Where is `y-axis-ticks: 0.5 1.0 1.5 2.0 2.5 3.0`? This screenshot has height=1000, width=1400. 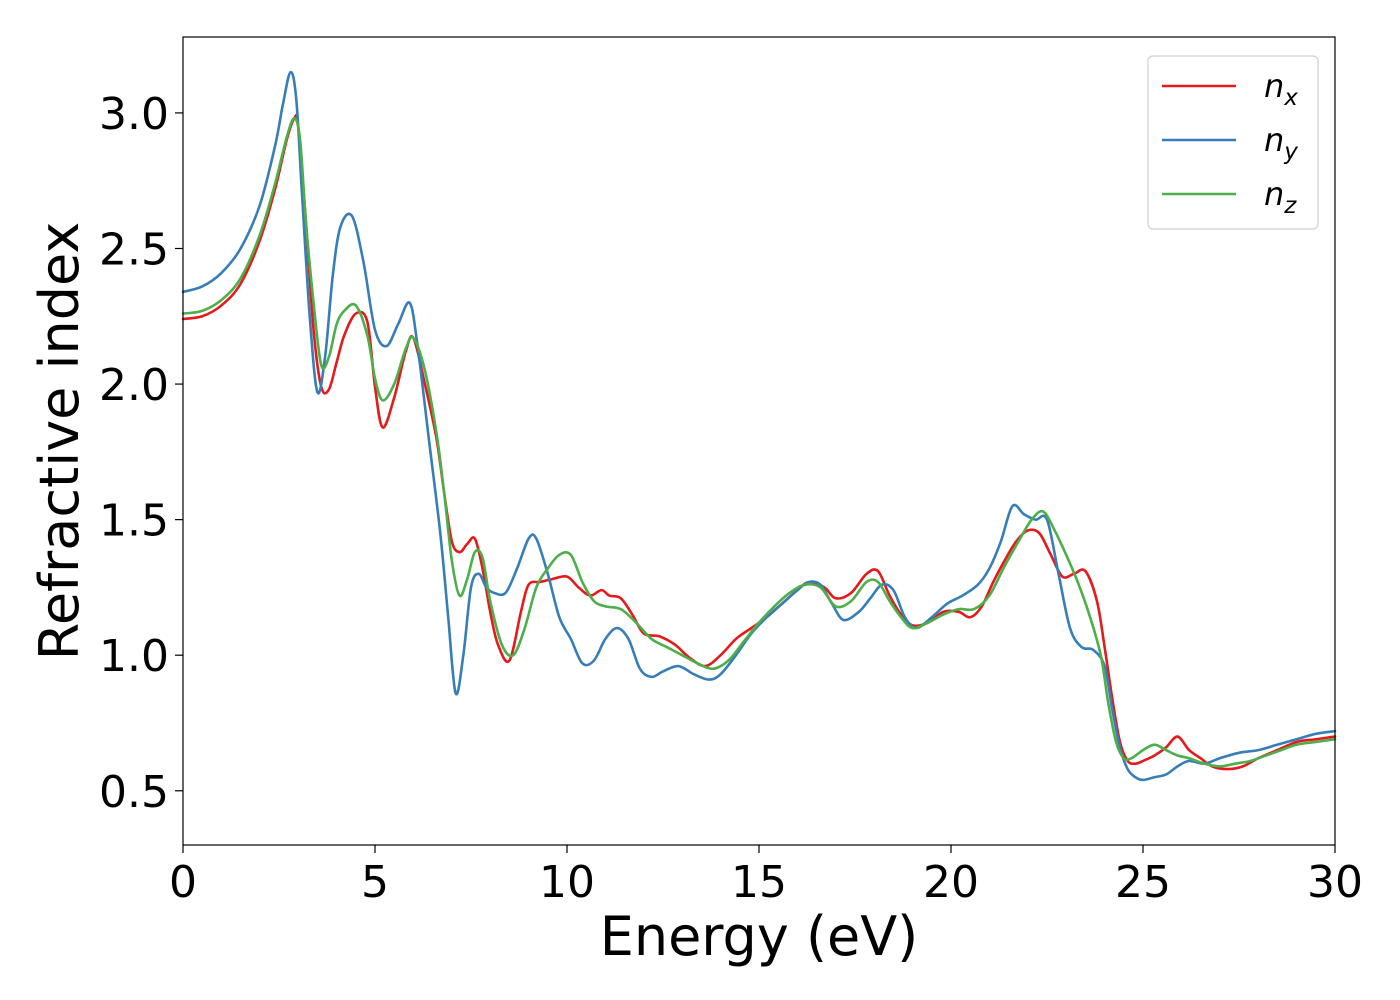
y-axis-ticks: 0.5 1.0 1.5 2.0 2.5 3.0 is located at coordinates (141, 453).